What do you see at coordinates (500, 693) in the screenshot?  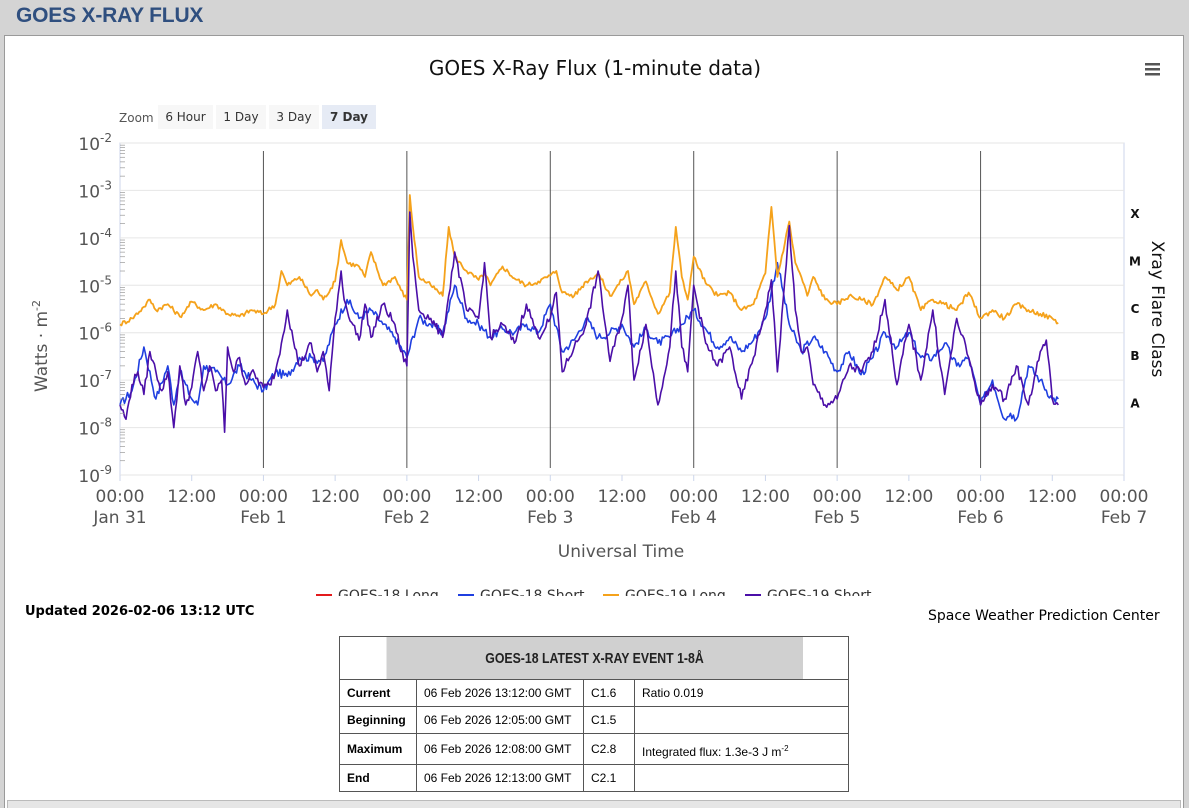 I see `event-time: 06 Feb 2026 13:12:00 GMT` at bounding box center [500, 693].